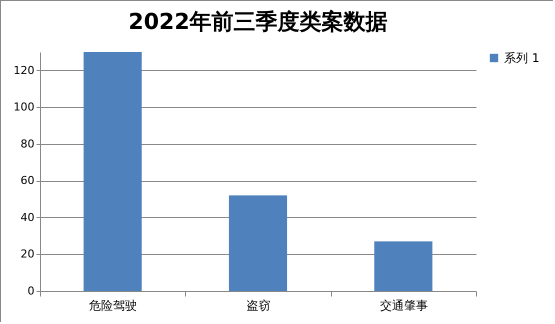  What do you see at coordinates (27, 181) in the screenshot?
I see `y-tick-label: 60` at bounding box center [27, 181].